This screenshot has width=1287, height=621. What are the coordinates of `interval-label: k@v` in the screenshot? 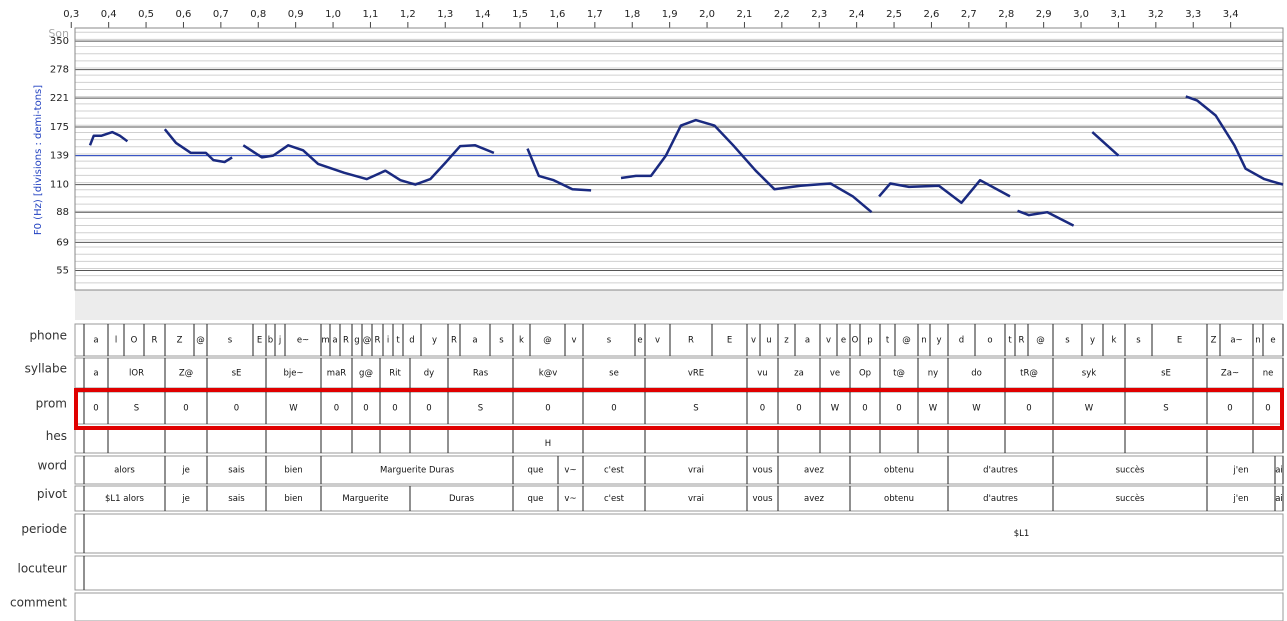 It's located at (548, 374).